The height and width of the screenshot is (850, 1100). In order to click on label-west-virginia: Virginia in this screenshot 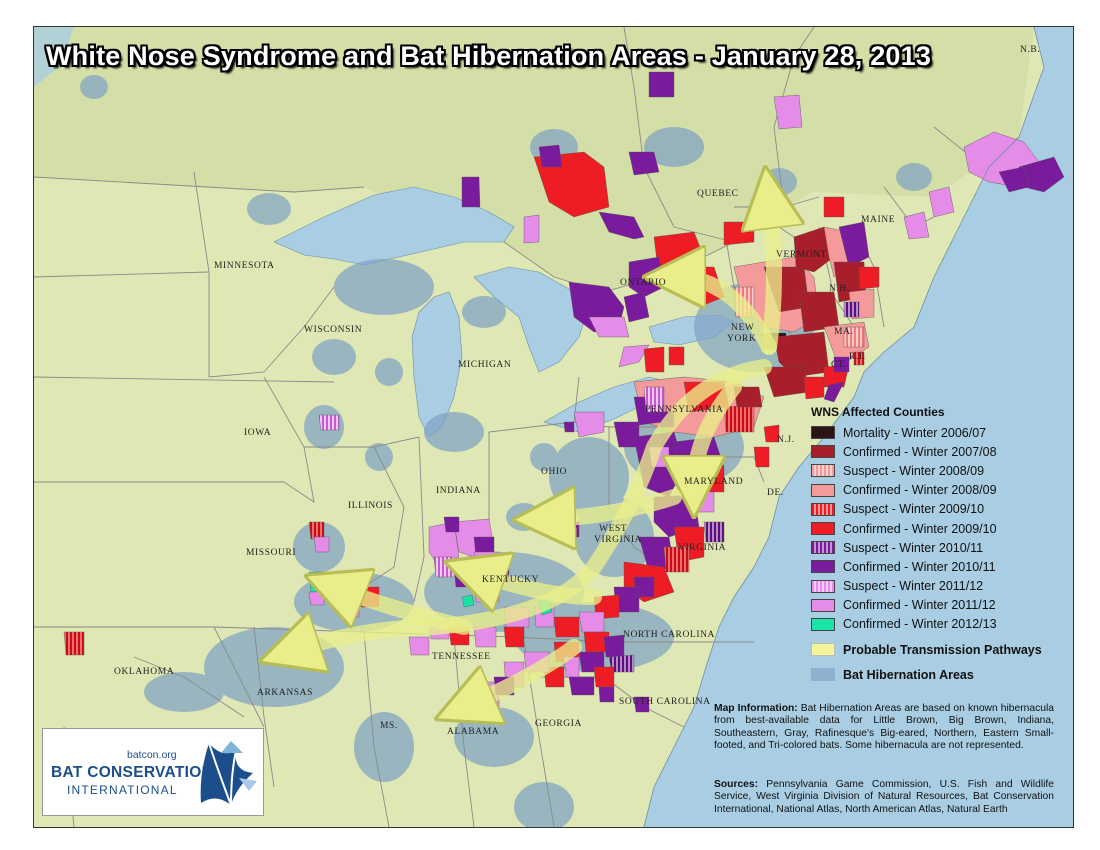, I will do `click(618, 540)`.